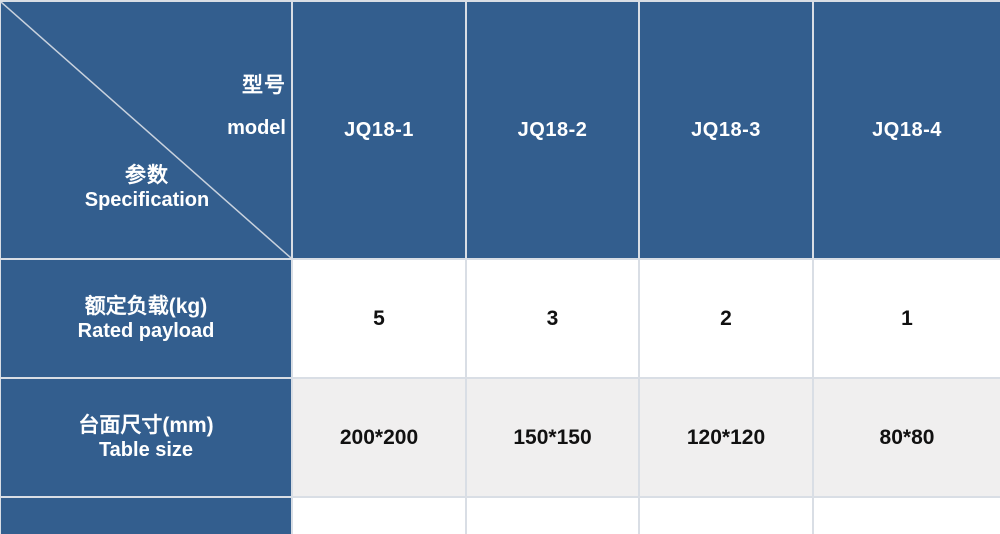 Image resolution: width=1000 pixels, height=534 pixels. I want to click on column-header-jq18-2: JQ18-2, so click(552, 130).